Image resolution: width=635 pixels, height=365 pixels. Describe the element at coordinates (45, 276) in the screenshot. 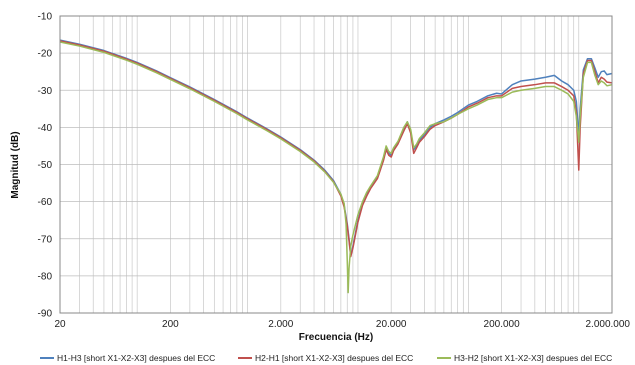

I see `y-tick-label: -80` at that location.